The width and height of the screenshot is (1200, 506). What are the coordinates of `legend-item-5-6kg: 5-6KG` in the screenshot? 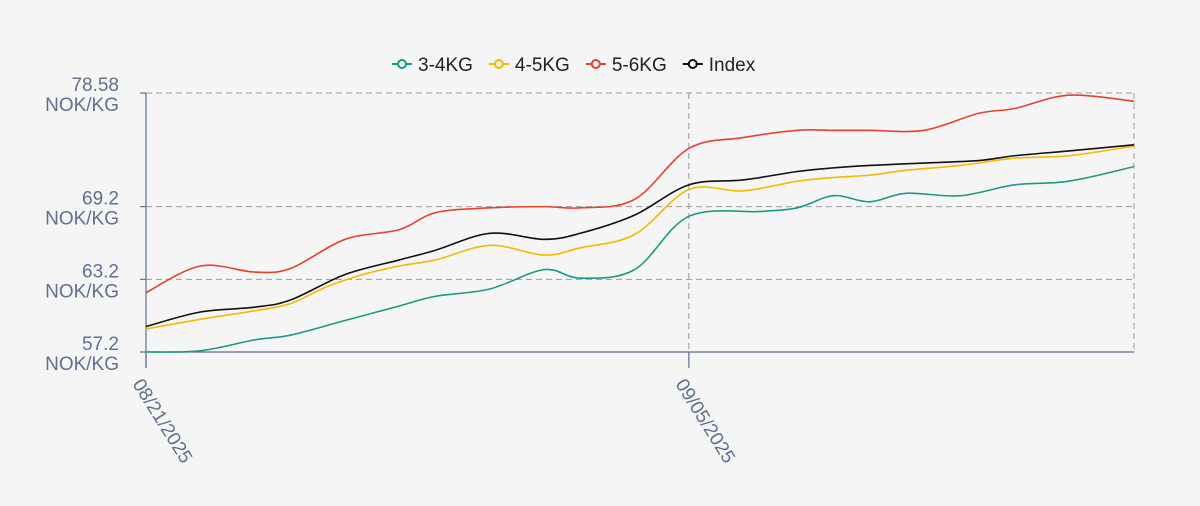 It's located at (626, 65).